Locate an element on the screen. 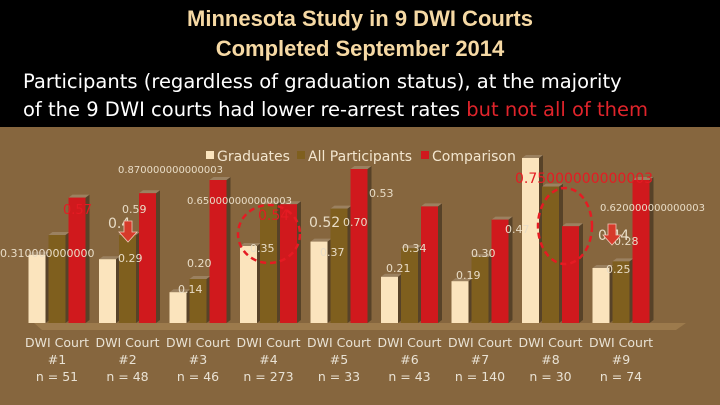  category-label: n = 140 is located at coordinates (480, 376).